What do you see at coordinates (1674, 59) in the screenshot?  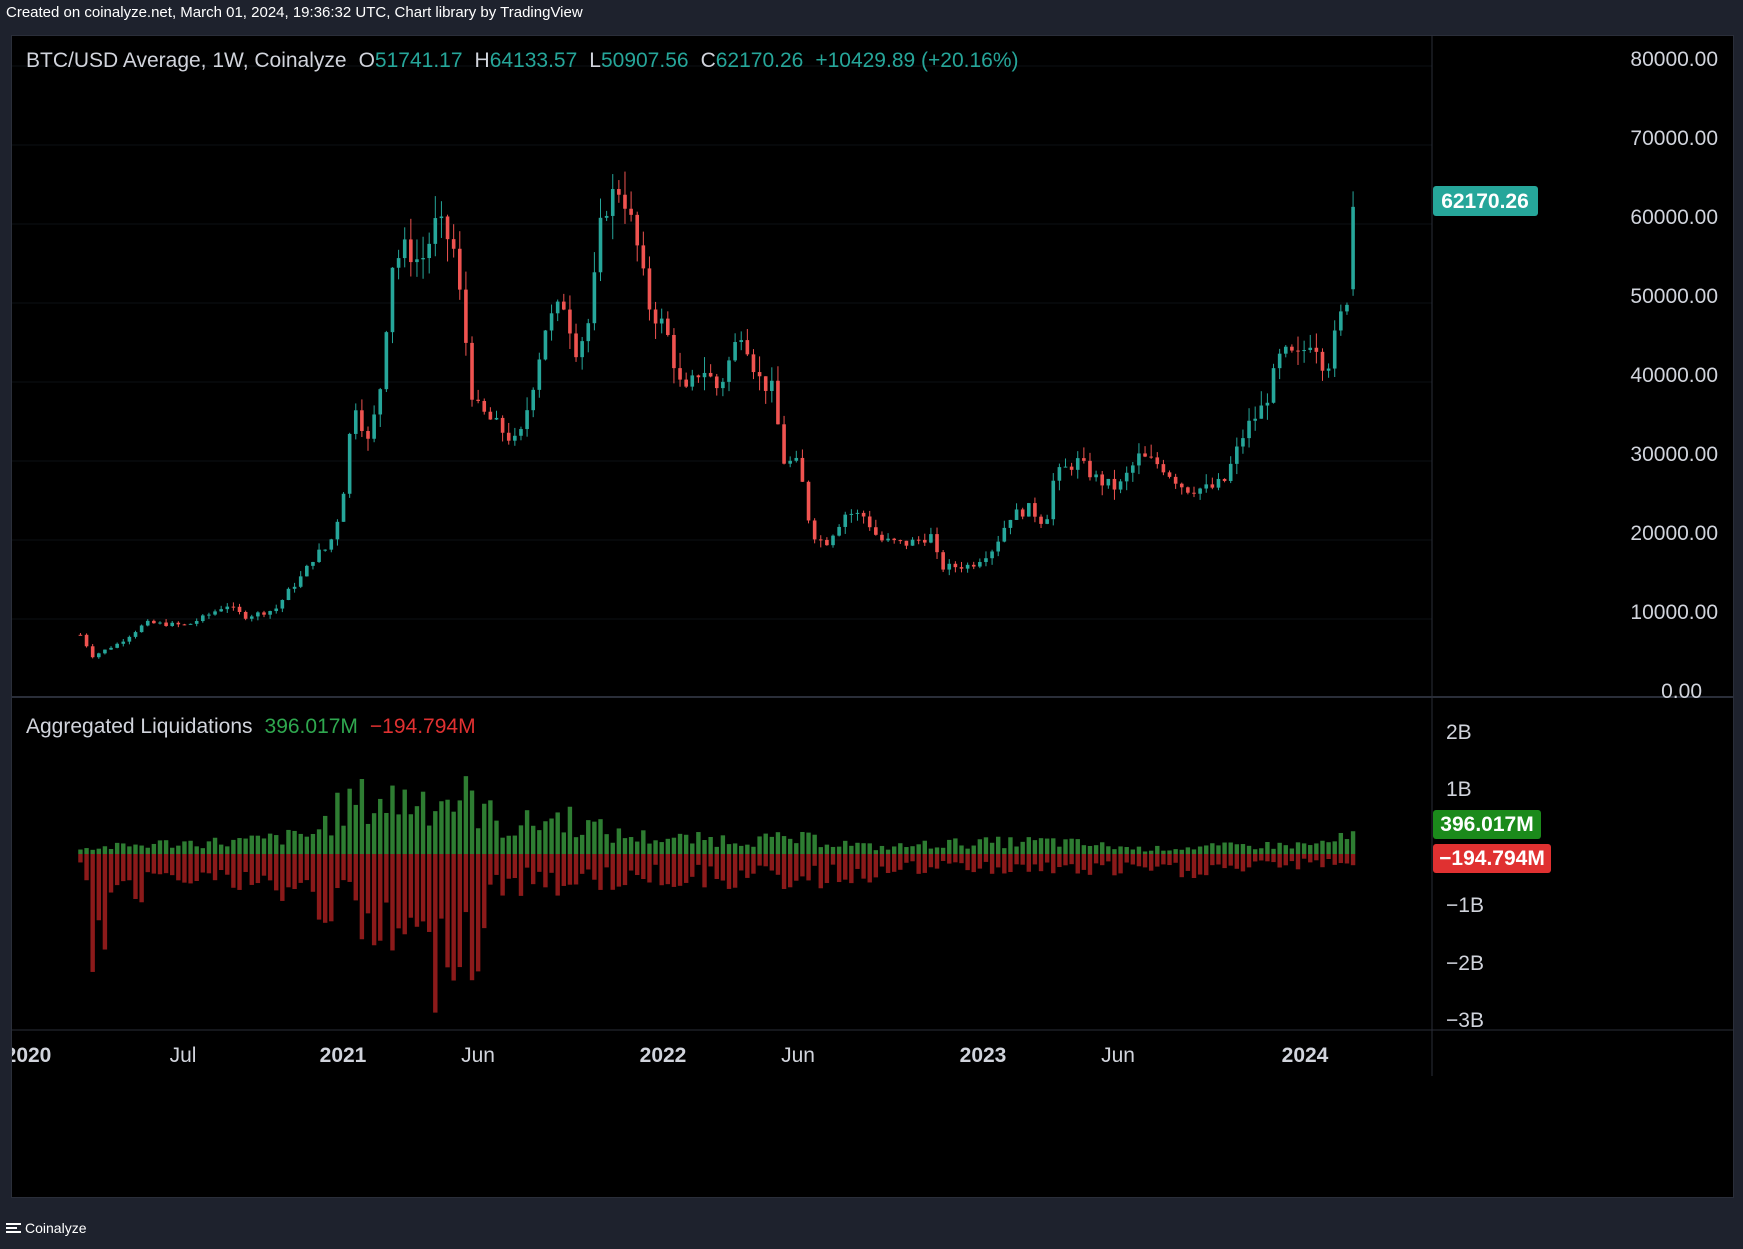 I see `price-tick-80000: 80000.00` at bounding box center [1674, 59].